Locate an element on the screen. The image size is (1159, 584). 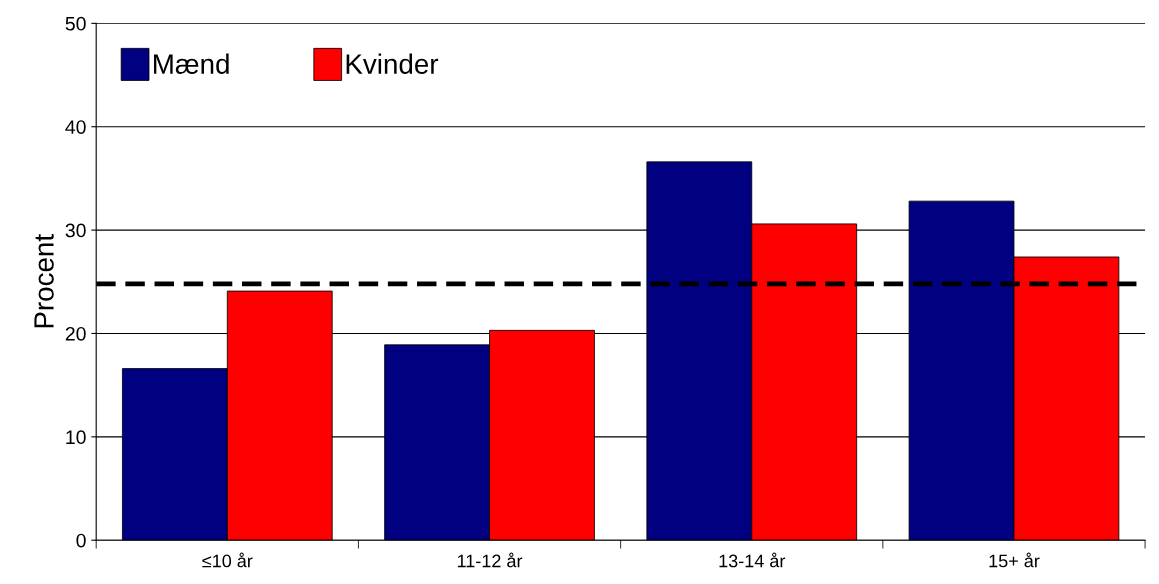
y-tick-label: 50 is located at coordinates (75, 23).